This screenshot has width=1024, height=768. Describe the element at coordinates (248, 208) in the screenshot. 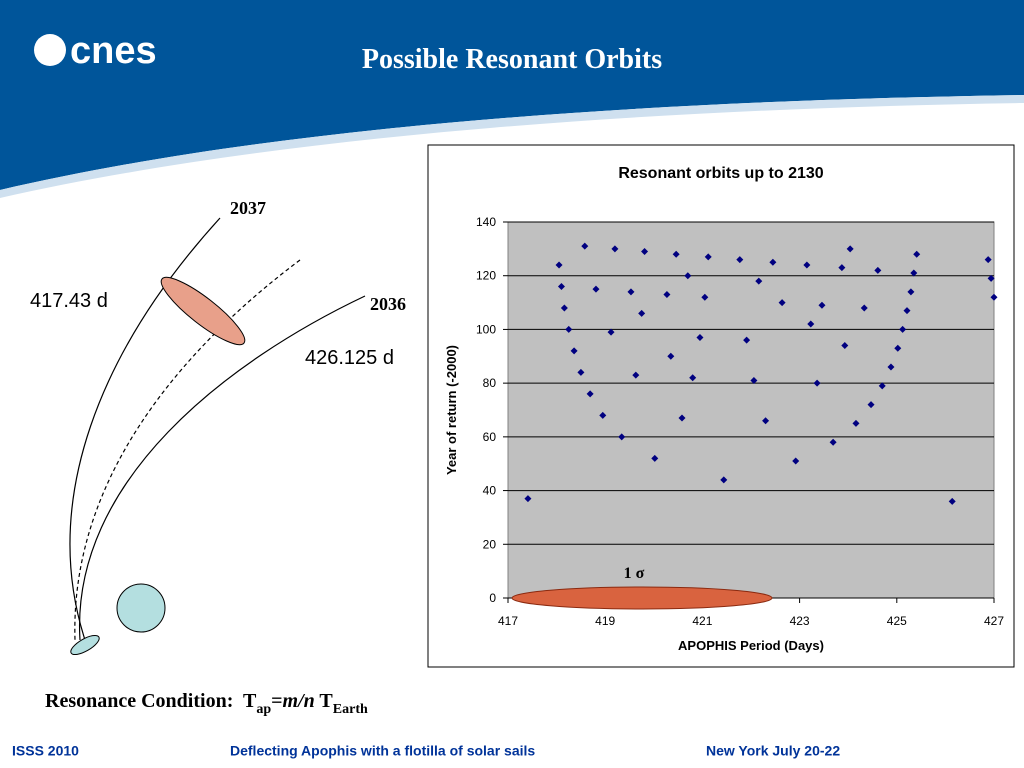

I see `label: 2037` at that location.